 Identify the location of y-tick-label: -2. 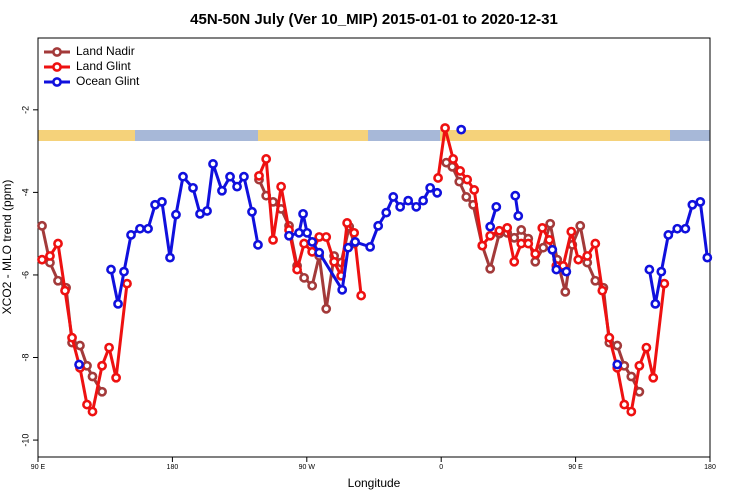
(25, 110).